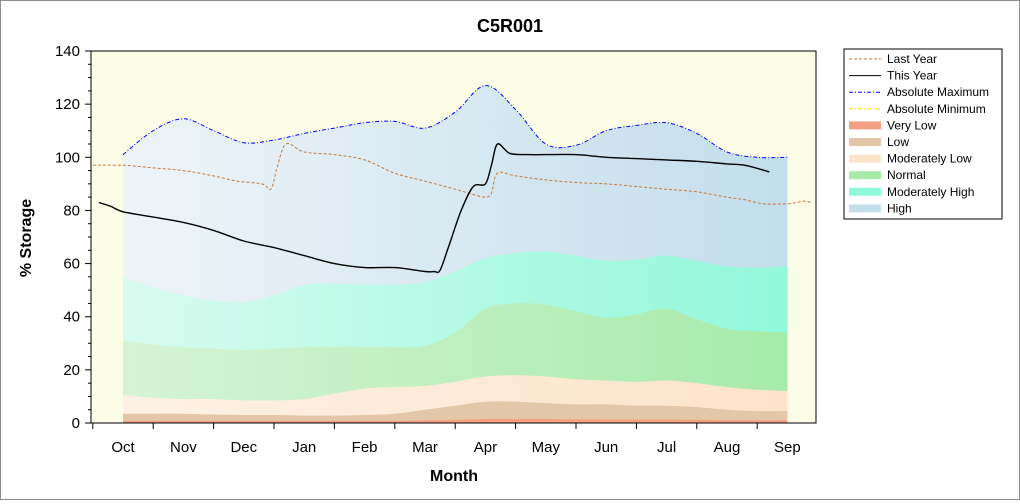 Image resolution: width=1020 pixels, height=504 pixels. Describe the element at coordinates (865, 125) in the screenshot. I see `legend-swatch-very-low` at that location.